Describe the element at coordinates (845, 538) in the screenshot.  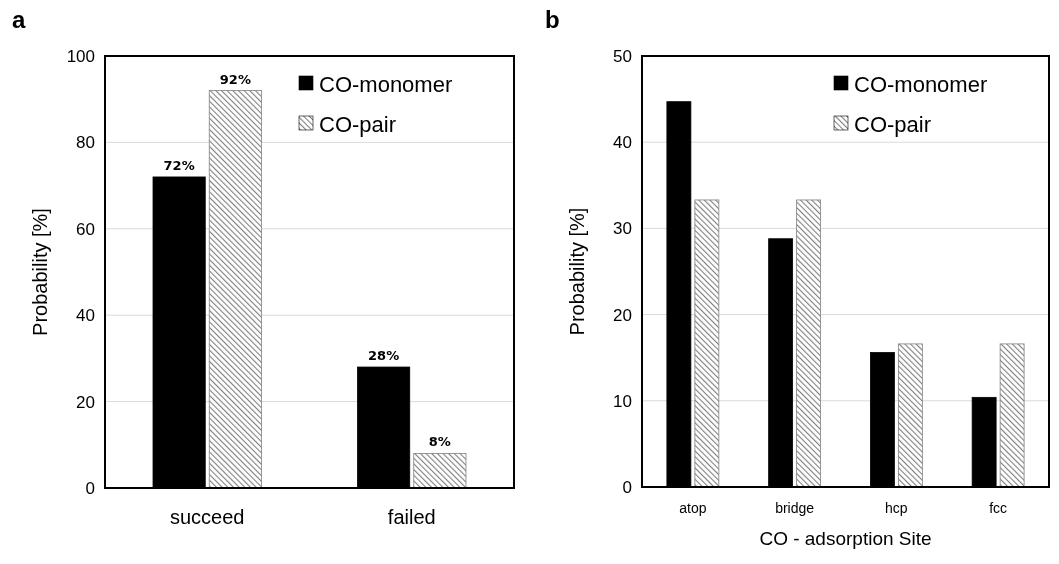
I see `x-axis-title: CO - adsorption Site` at that location.